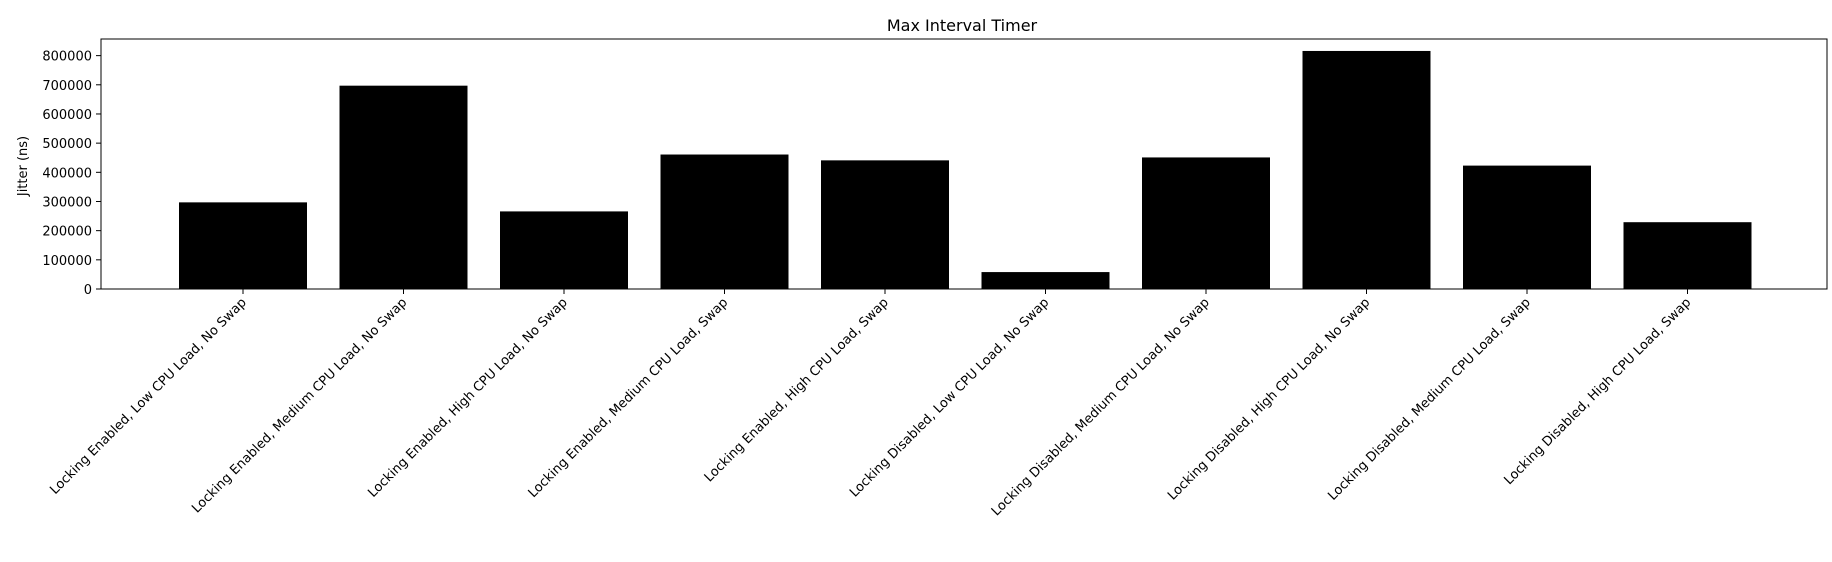  What do you see at coordinates (67, 232) in the screenshot?
I see `y-tick-label: 200000` at bounding box center [67, 232].